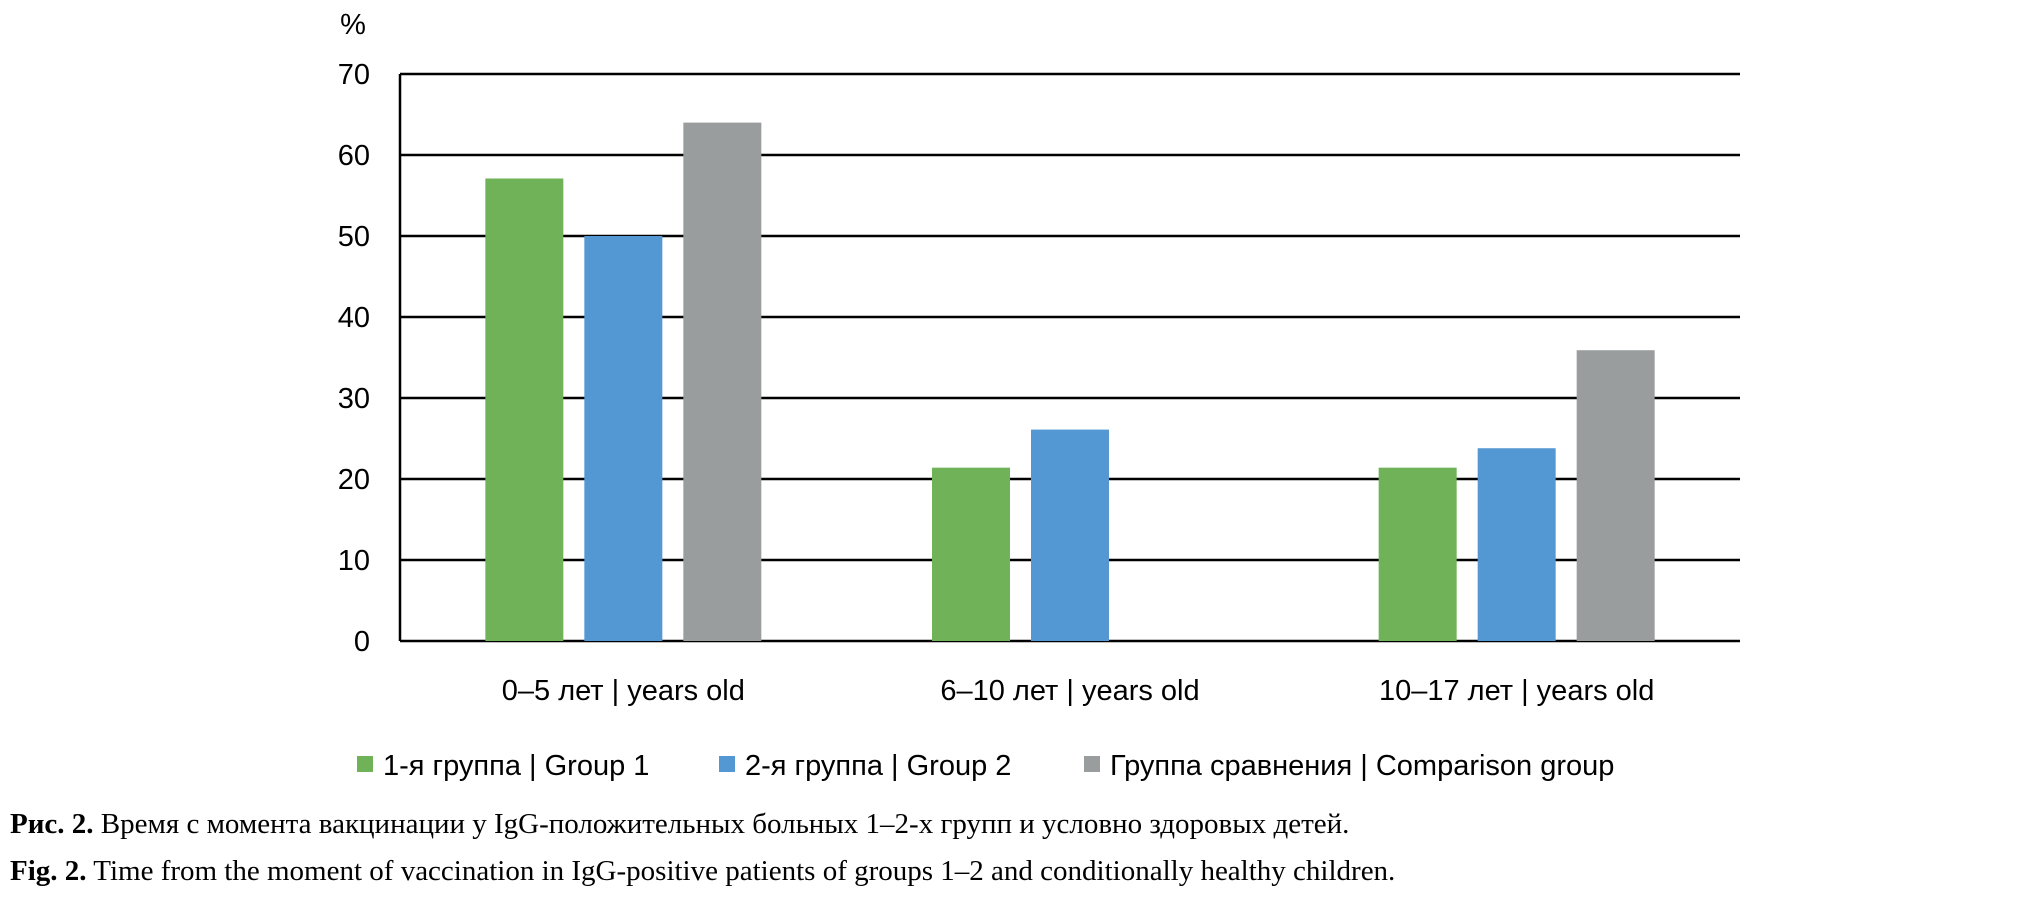  Describe the element at coordinates (1362, 766) in the screenshot. I see `legend-label: Группа сравнения | Comparison group` at that location.